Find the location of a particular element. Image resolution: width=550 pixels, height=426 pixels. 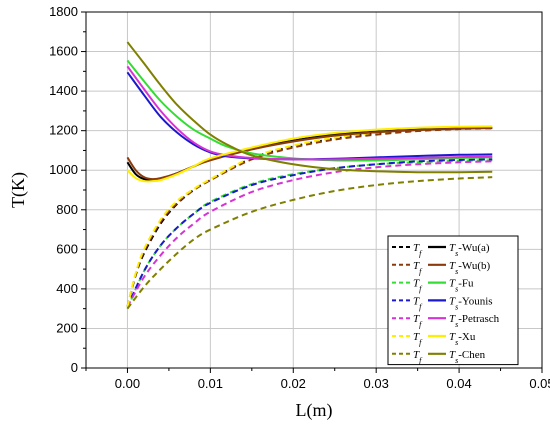

x-tick-label: 0.00 is located at coordinates (127, 383).